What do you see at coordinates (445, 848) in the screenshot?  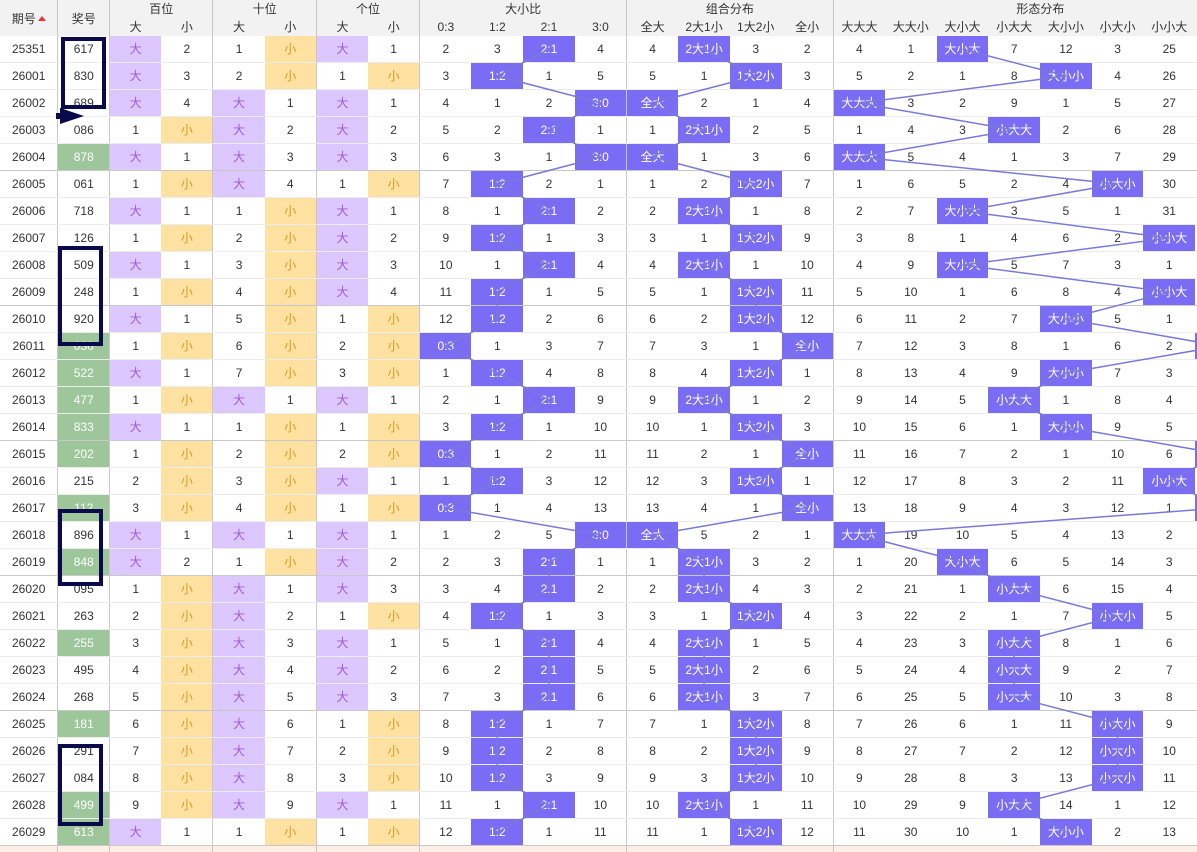 I see `preselect-cell: 0:3` at bounding box center [445, 848].